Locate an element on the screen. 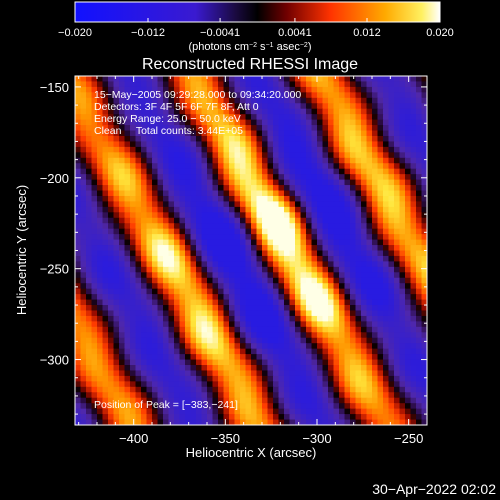  colorbar-ticks: −0.020 −0.012 −0.0041 0.0041 0.012 0.020 is located at coordinates (256, 28).